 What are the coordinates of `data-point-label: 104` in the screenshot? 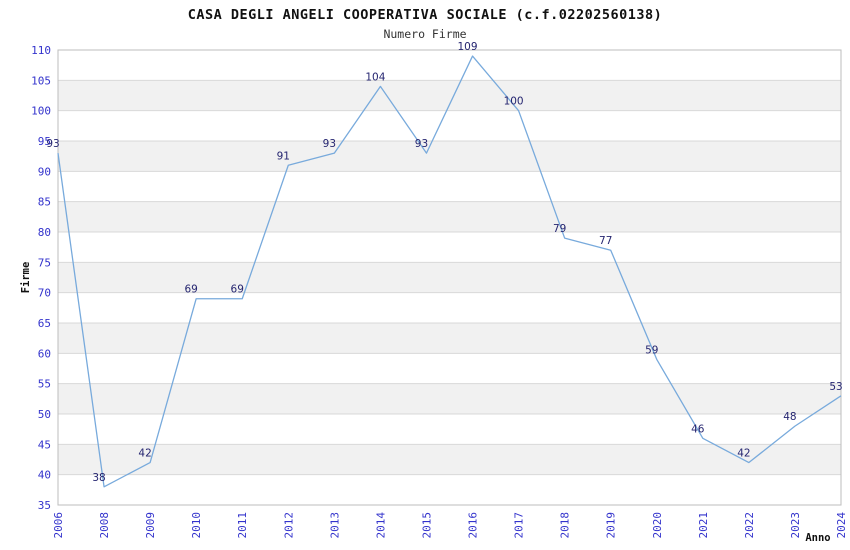 It's located at (375, 77).